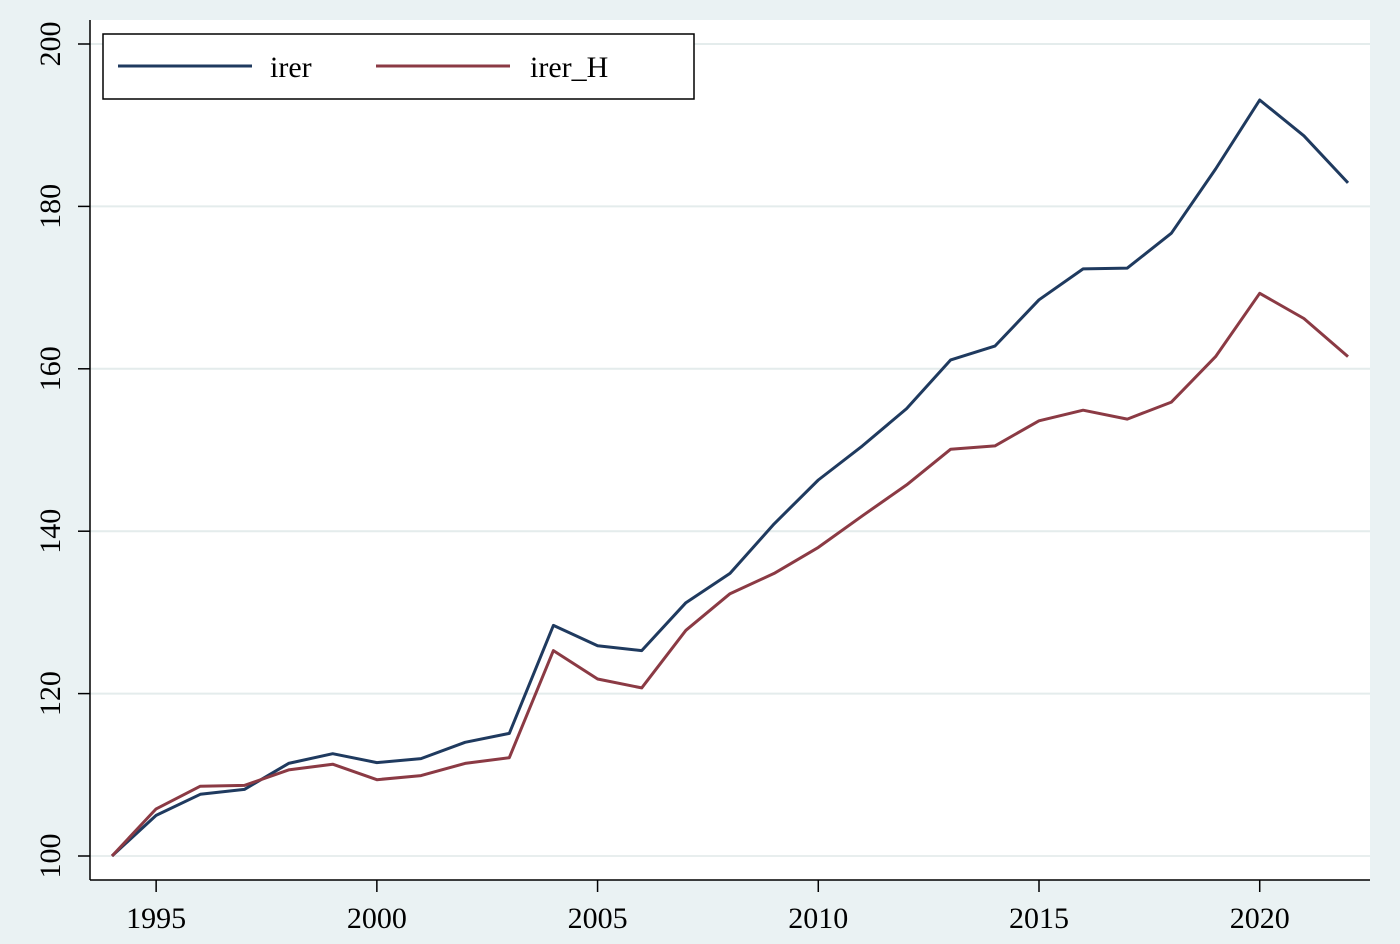 Image resolution: width=1400 pixels, height=944 pixels. Describe the element at coordinates (1039, 918) in the screenshot. I see `x-tick-label: 2015` at that location.